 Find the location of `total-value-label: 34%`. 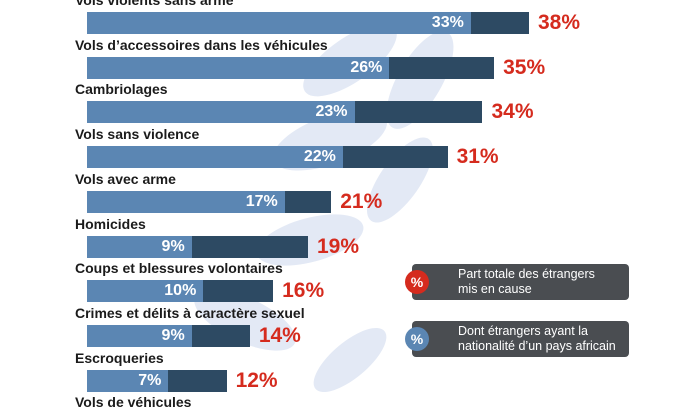

total-value-label: 34% is located at coordinates (512, 112).